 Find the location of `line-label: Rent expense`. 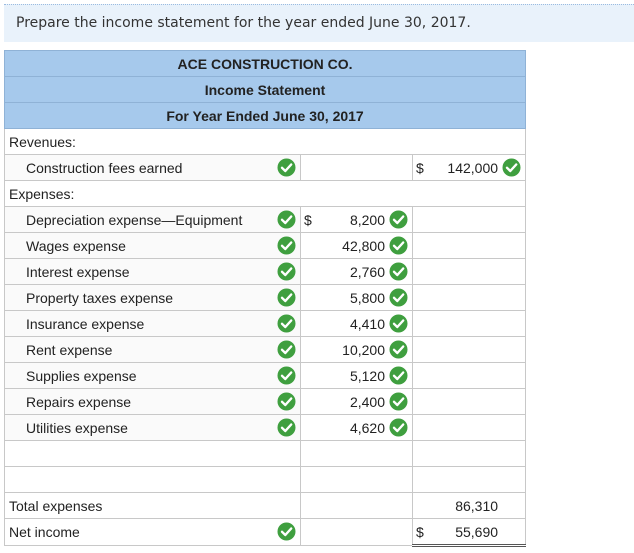

line-label: Rent expense is located at coordinates (69, 350).